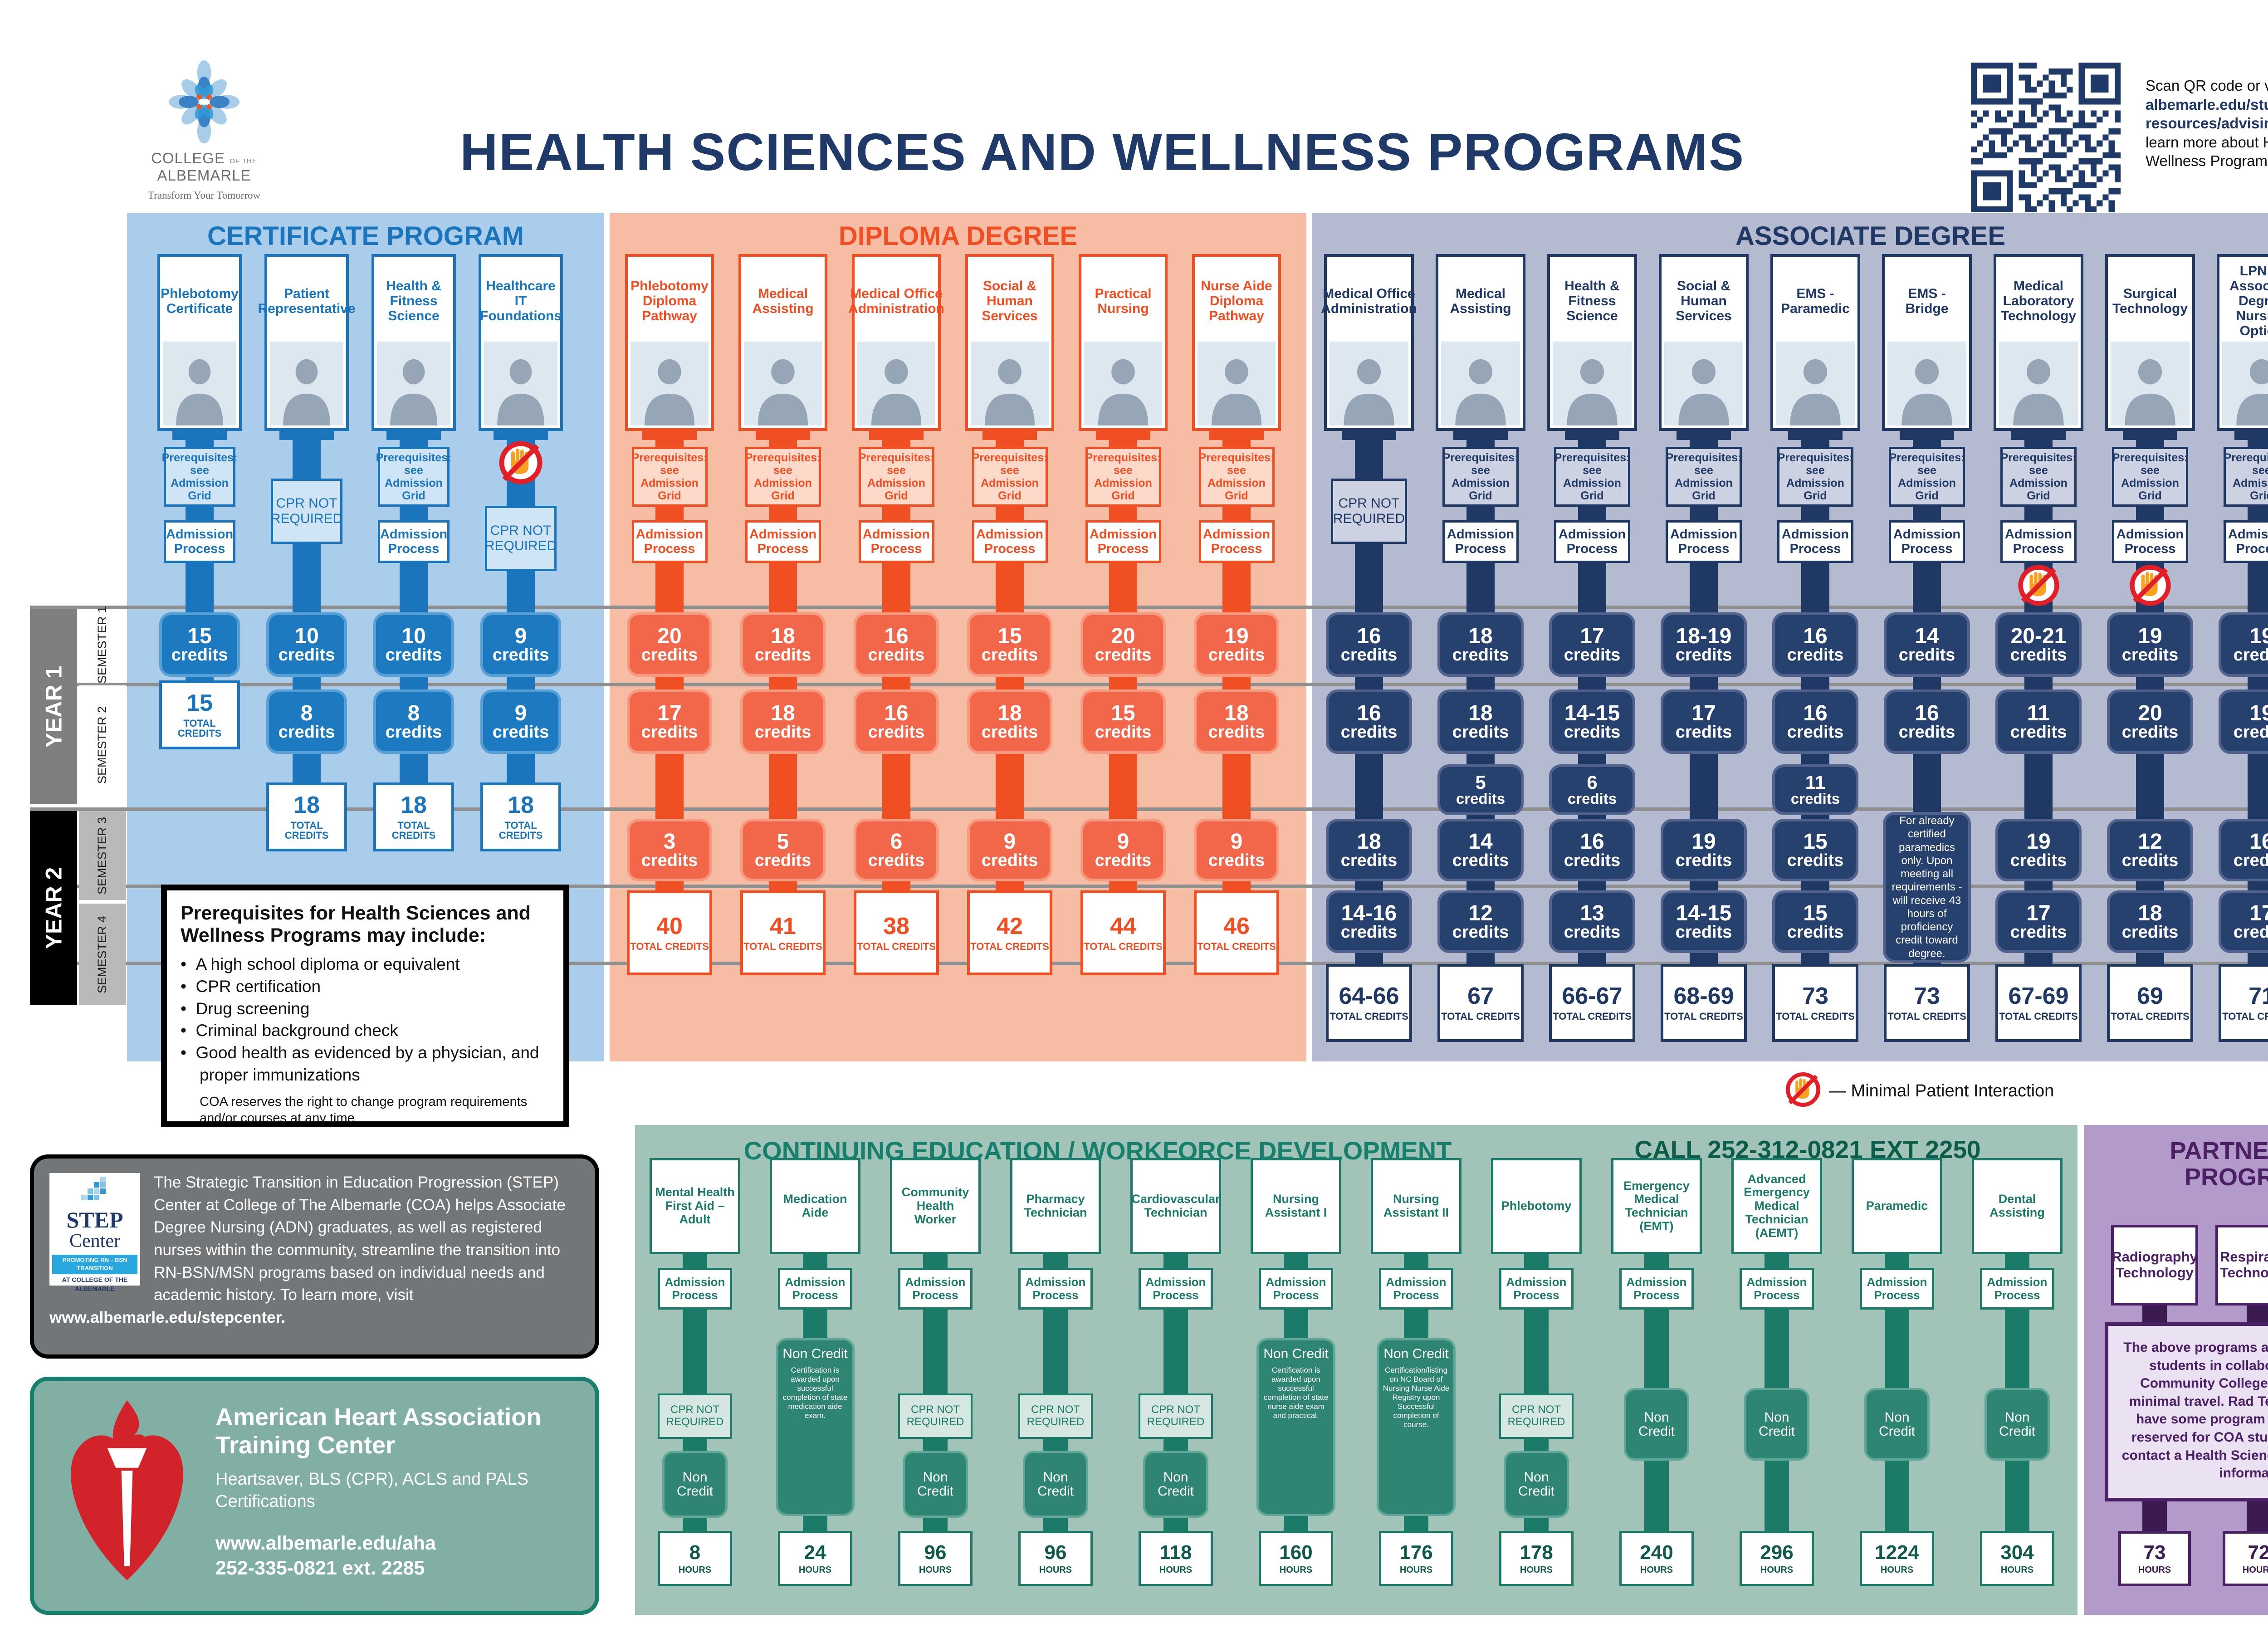 Image resolution: width=2268 pixels, height=1633 pixels. Describe the element at coordinates (1009, 644) in the screenshot. I see `credit-box-semester-1: 15 credits` at that location.